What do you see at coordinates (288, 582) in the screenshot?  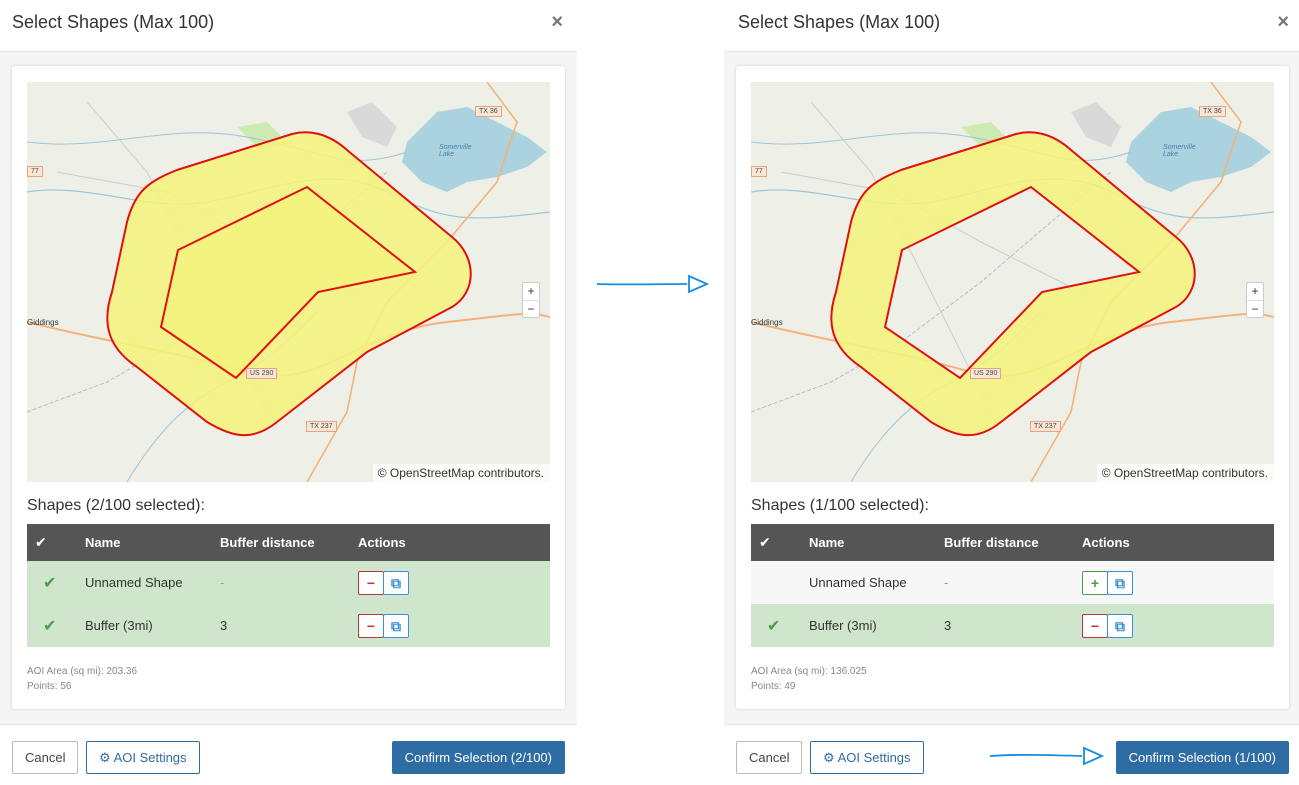 I see `table-row: ✔ Unnamed Shape - − ⧉` at bounding box center [288, 582].